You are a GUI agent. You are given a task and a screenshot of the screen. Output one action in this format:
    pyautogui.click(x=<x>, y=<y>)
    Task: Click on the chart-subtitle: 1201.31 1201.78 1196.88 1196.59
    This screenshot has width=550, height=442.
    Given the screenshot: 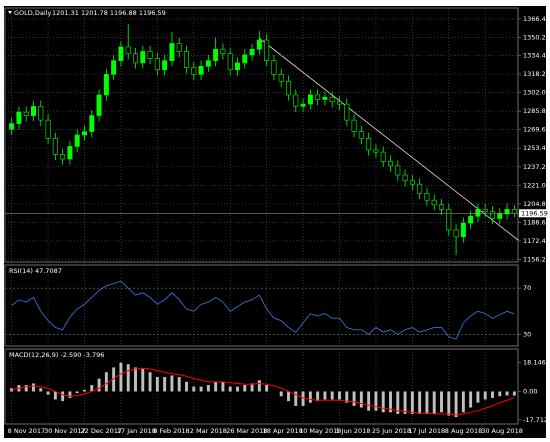 What is the action you would take?
    pyautogui.click(x=109, y=13)
    